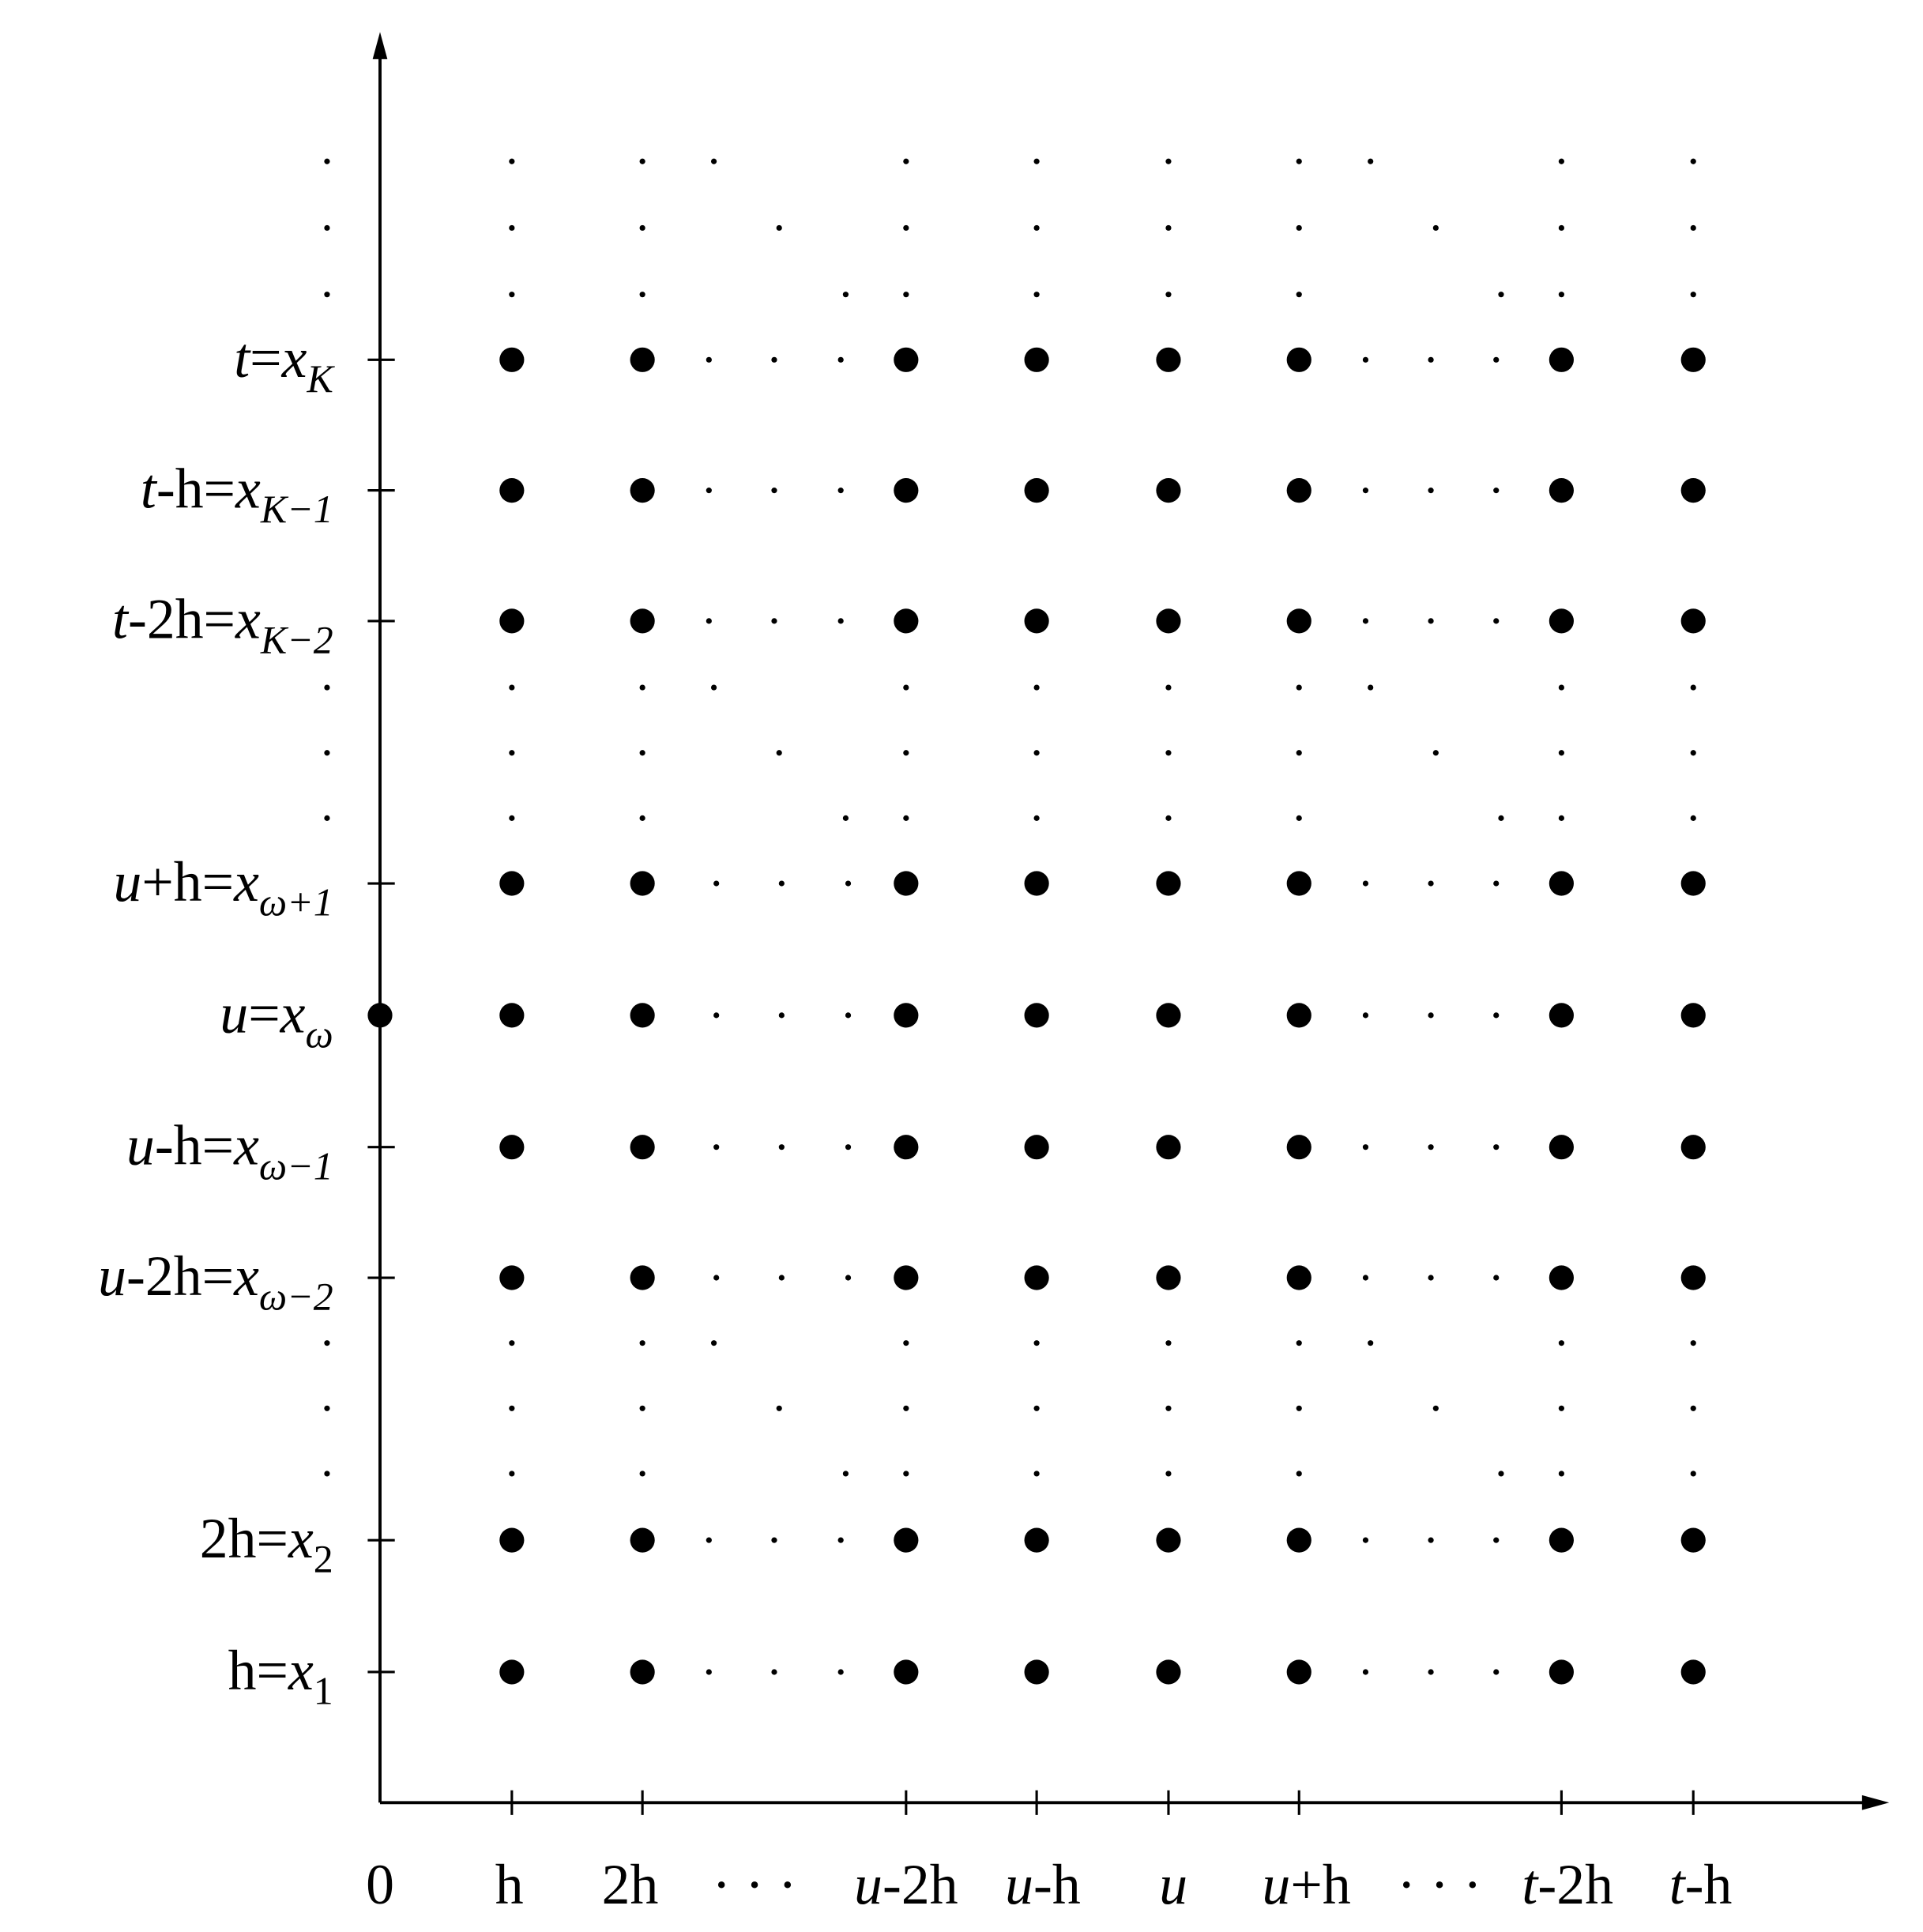  Describe the element at coordinates (510, 1884) in the screenshot. I see `axis-label: h` at that location.